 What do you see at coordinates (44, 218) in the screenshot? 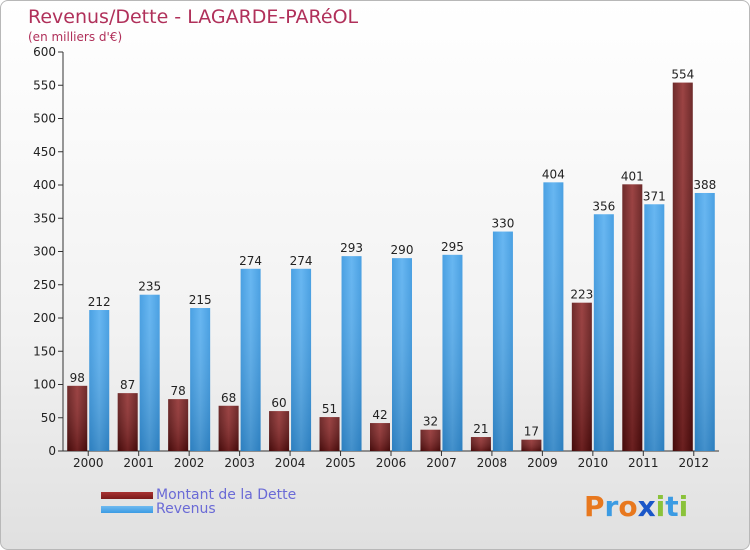
I see `y-tick-label: 350` at bounding box center [44, 218].